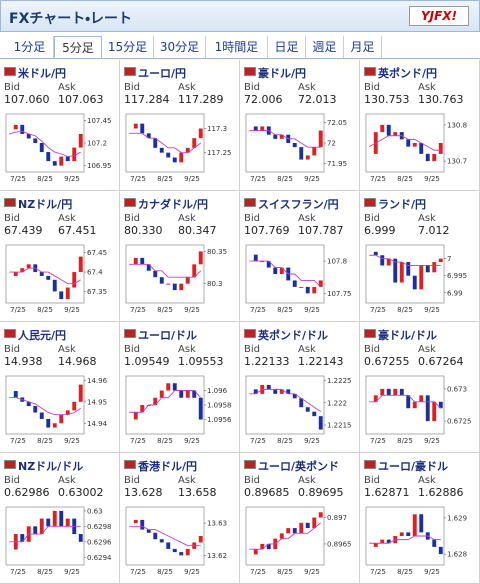  Describe the element at coordinates (363, 47) in the screenshot. I see `tab: 月足` at that location.